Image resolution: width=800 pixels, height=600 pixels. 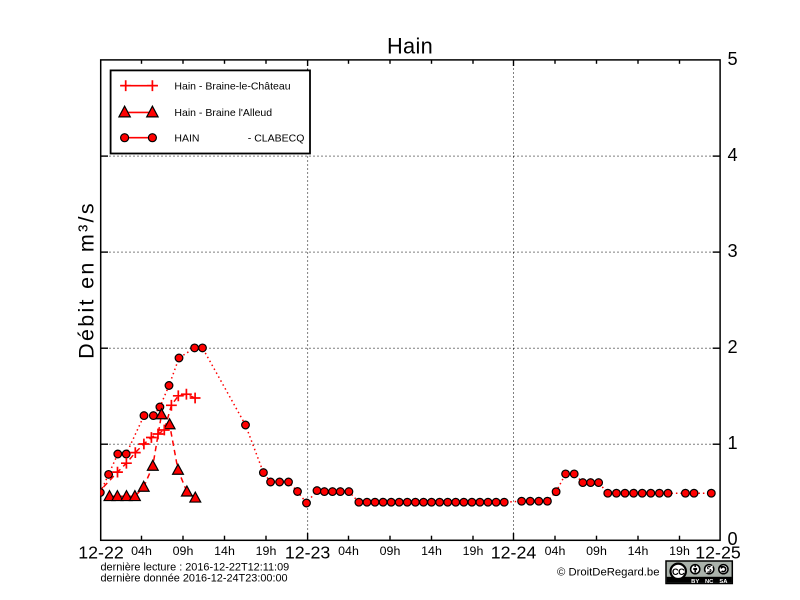 What do you see at coordinates (100, 552) in the screenshot?
I see `svg-text: 12-22` at bounding box center [100, 552].